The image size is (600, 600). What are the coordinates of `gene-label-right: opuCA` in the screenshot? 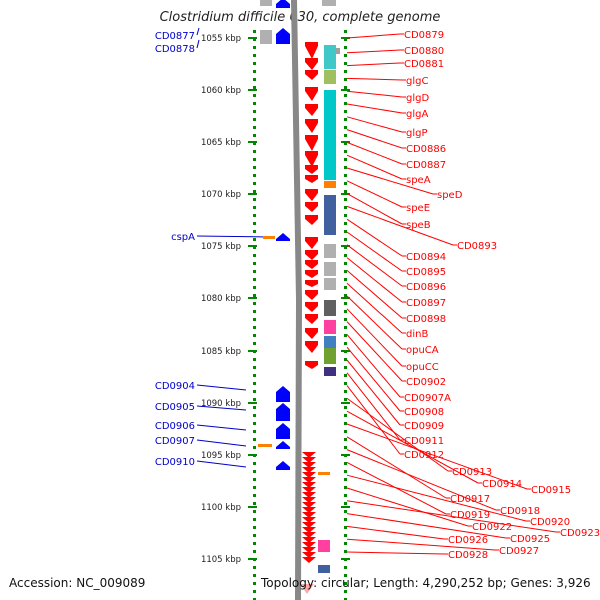 It's located at (422, 350).